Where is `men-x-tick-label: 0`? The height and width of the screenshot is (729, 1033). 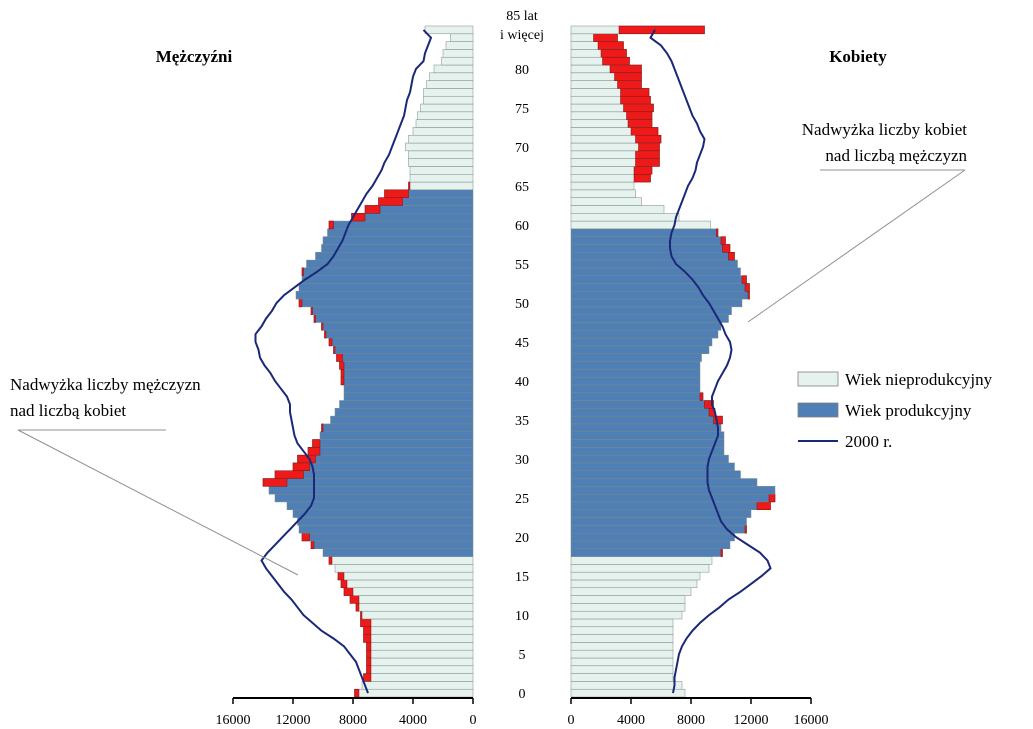 men-x-tick-label: 0 is located at coordinates (473, 720).